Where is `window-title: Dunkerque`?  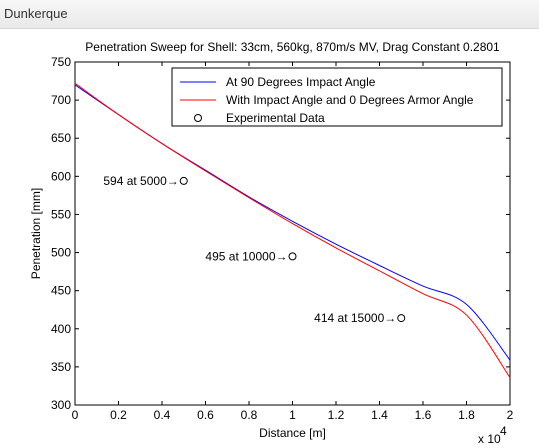 window-title: Dunkerque is located at coordinates (36, 13).